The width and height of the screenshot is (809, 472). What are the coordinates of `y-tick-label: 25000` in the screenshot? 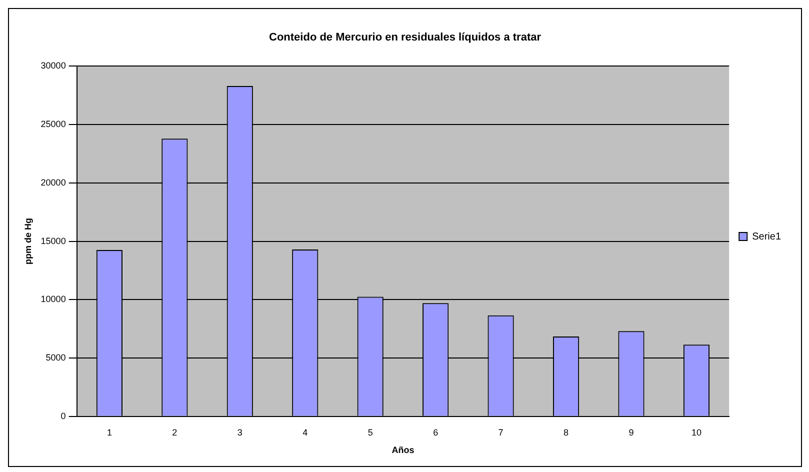 It's located at (53, 124).